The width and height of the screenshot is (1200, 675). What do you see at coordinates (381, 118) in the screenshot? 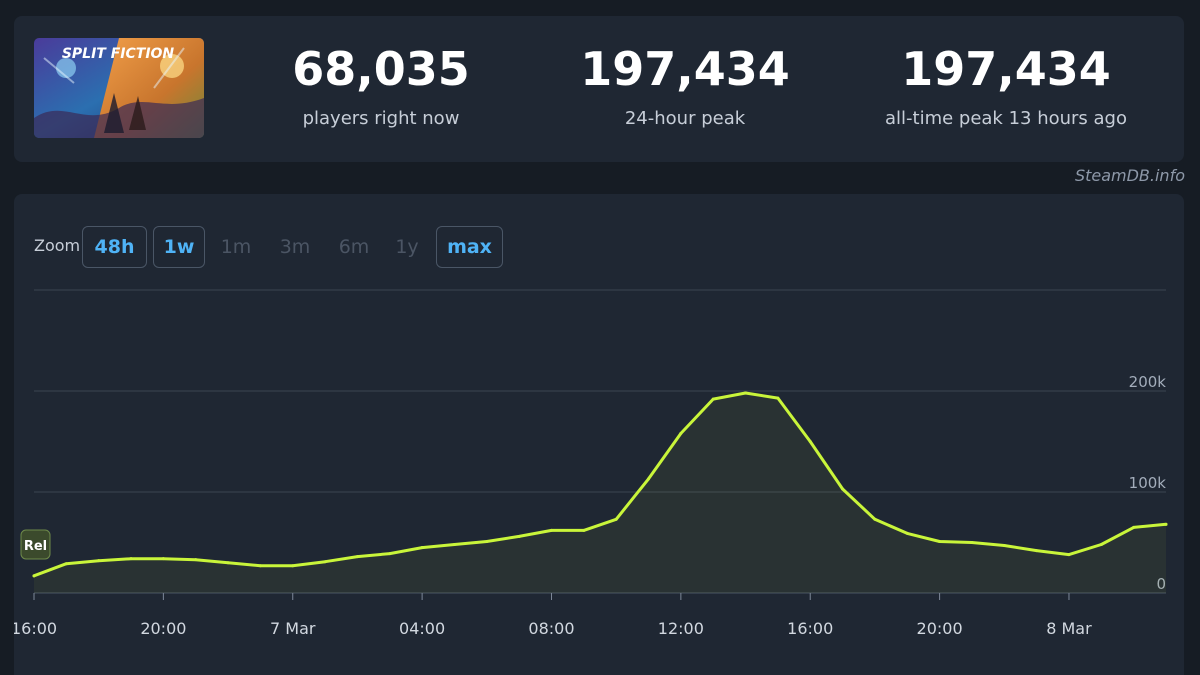
I see `stat-label: players right now` at bounding box center [381, 118].